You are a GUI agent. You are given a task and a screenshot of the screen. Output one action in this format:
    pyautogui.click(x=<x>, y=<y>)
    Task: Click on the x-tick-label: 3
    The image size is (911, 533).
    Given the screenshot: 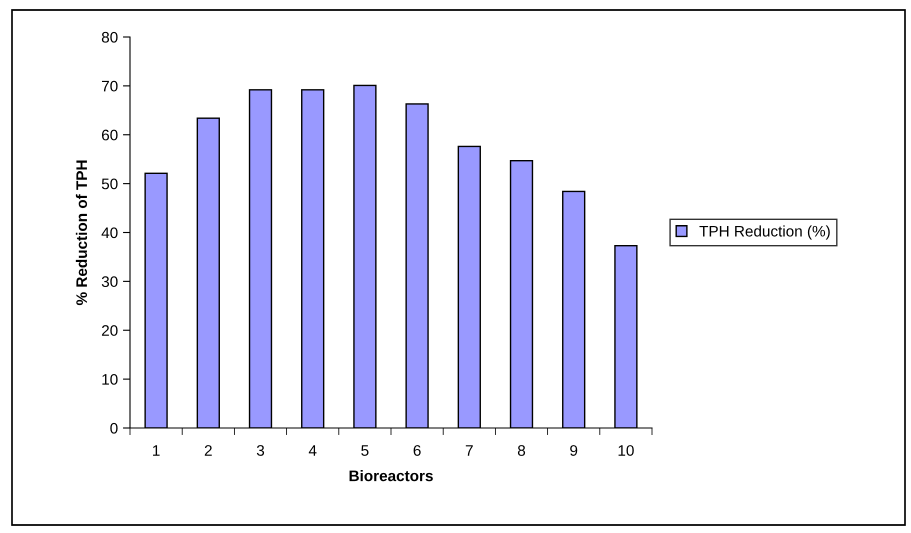 What is the action you would take?
    pyautogui.click(x=260, y=450)
    